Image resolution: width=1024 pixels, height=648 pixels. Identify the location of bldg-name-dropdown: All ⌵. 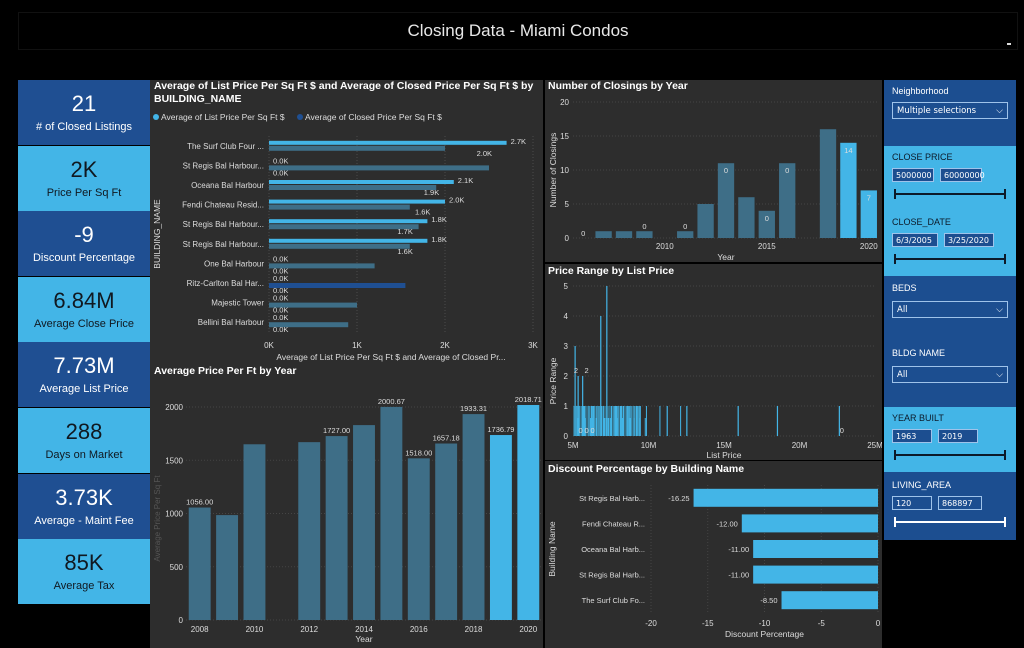
(950, 374).